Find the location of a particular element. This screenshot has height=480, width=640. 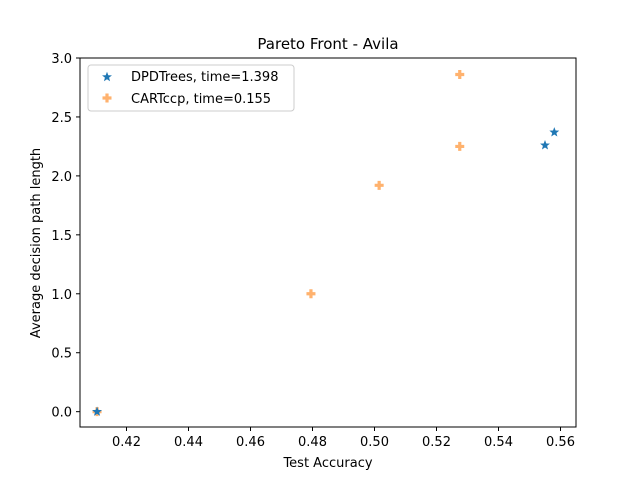

y-tick-label: 2.5 is located at coordinates (61, 118).